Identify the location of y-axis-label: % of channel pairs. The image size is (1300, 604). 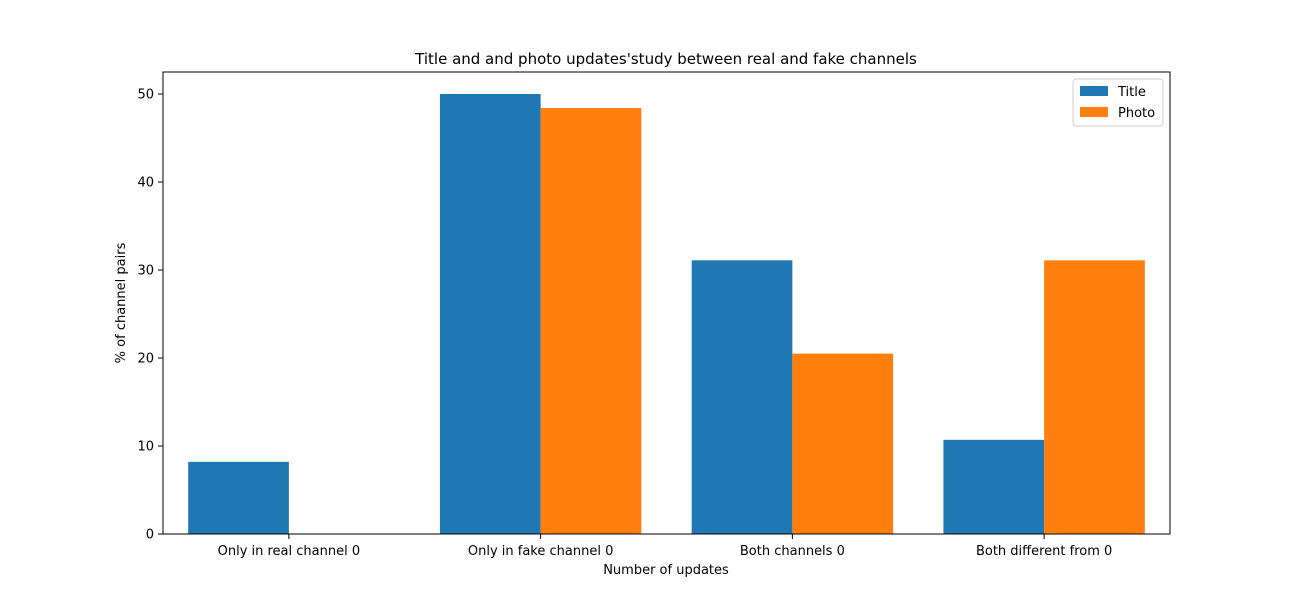
(121, 302).